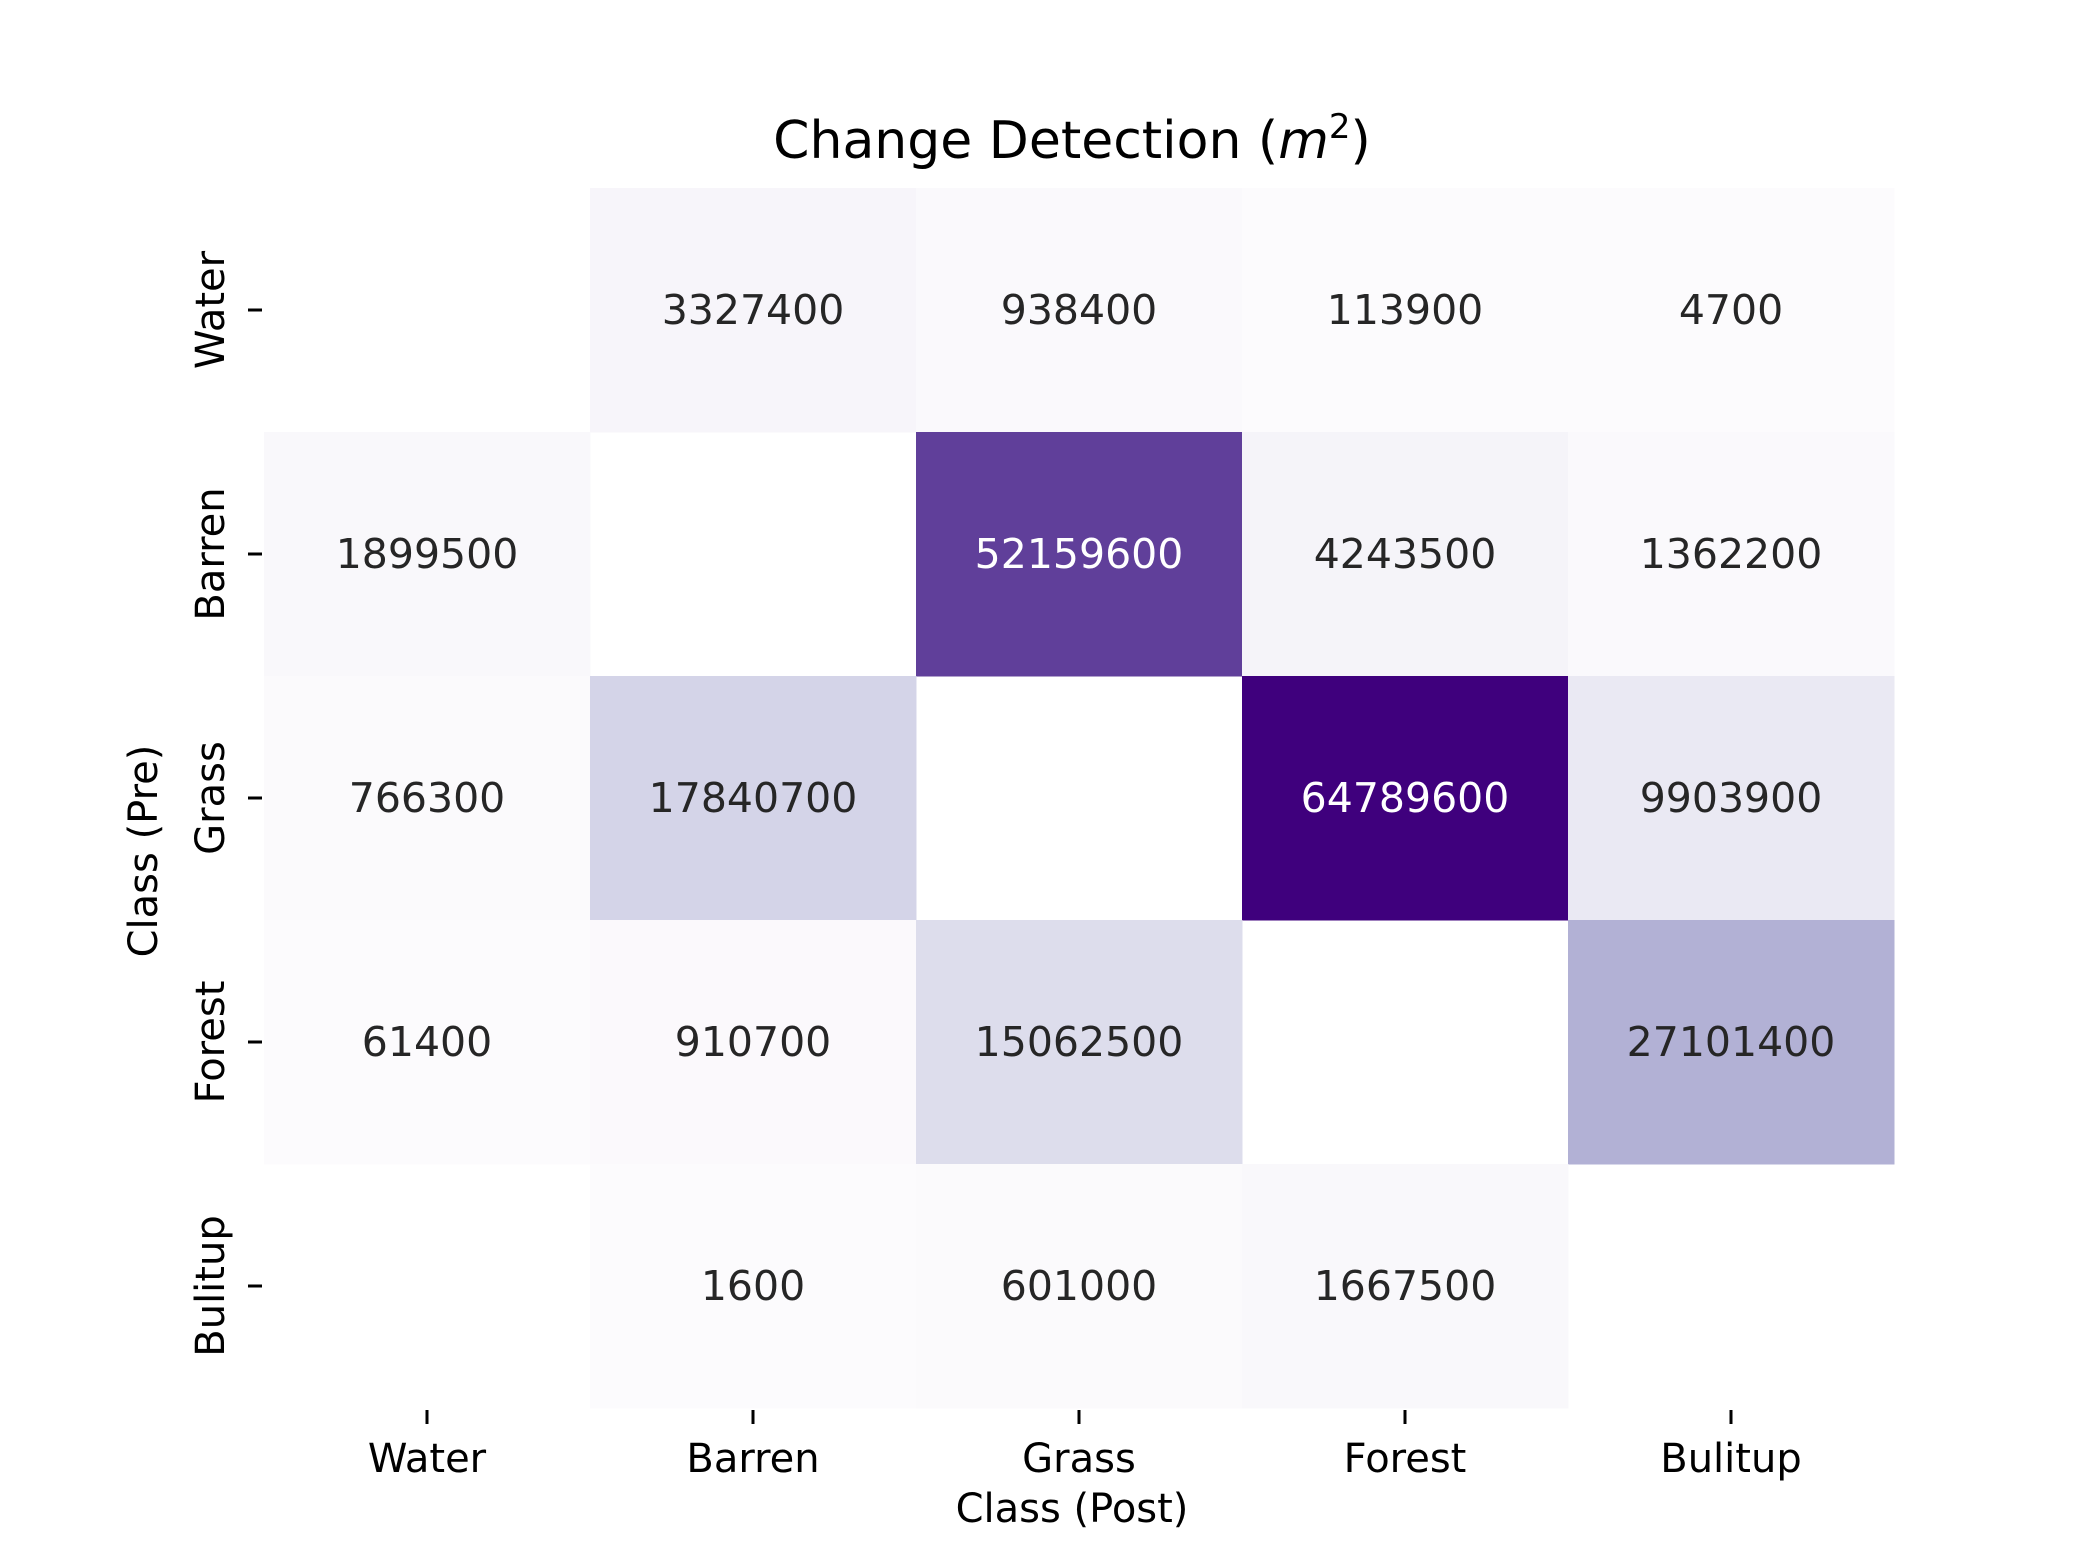 Image resolution: width=2086 pixels, height=1564 pixels. Describe the element at coordinates (1079, 1459) in the screenshot. I see `x-tick-label: Grass` at that location.